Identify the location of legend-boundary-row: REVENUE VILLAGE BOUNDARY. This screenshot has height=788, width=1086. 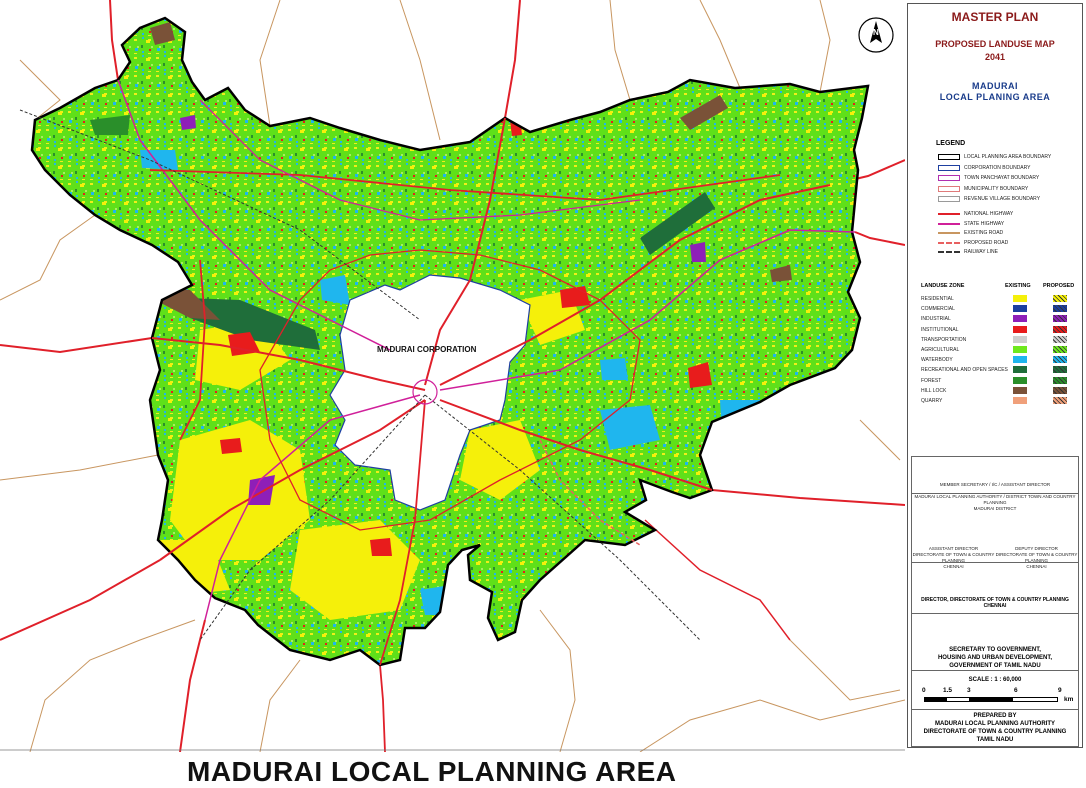
(989, 199).